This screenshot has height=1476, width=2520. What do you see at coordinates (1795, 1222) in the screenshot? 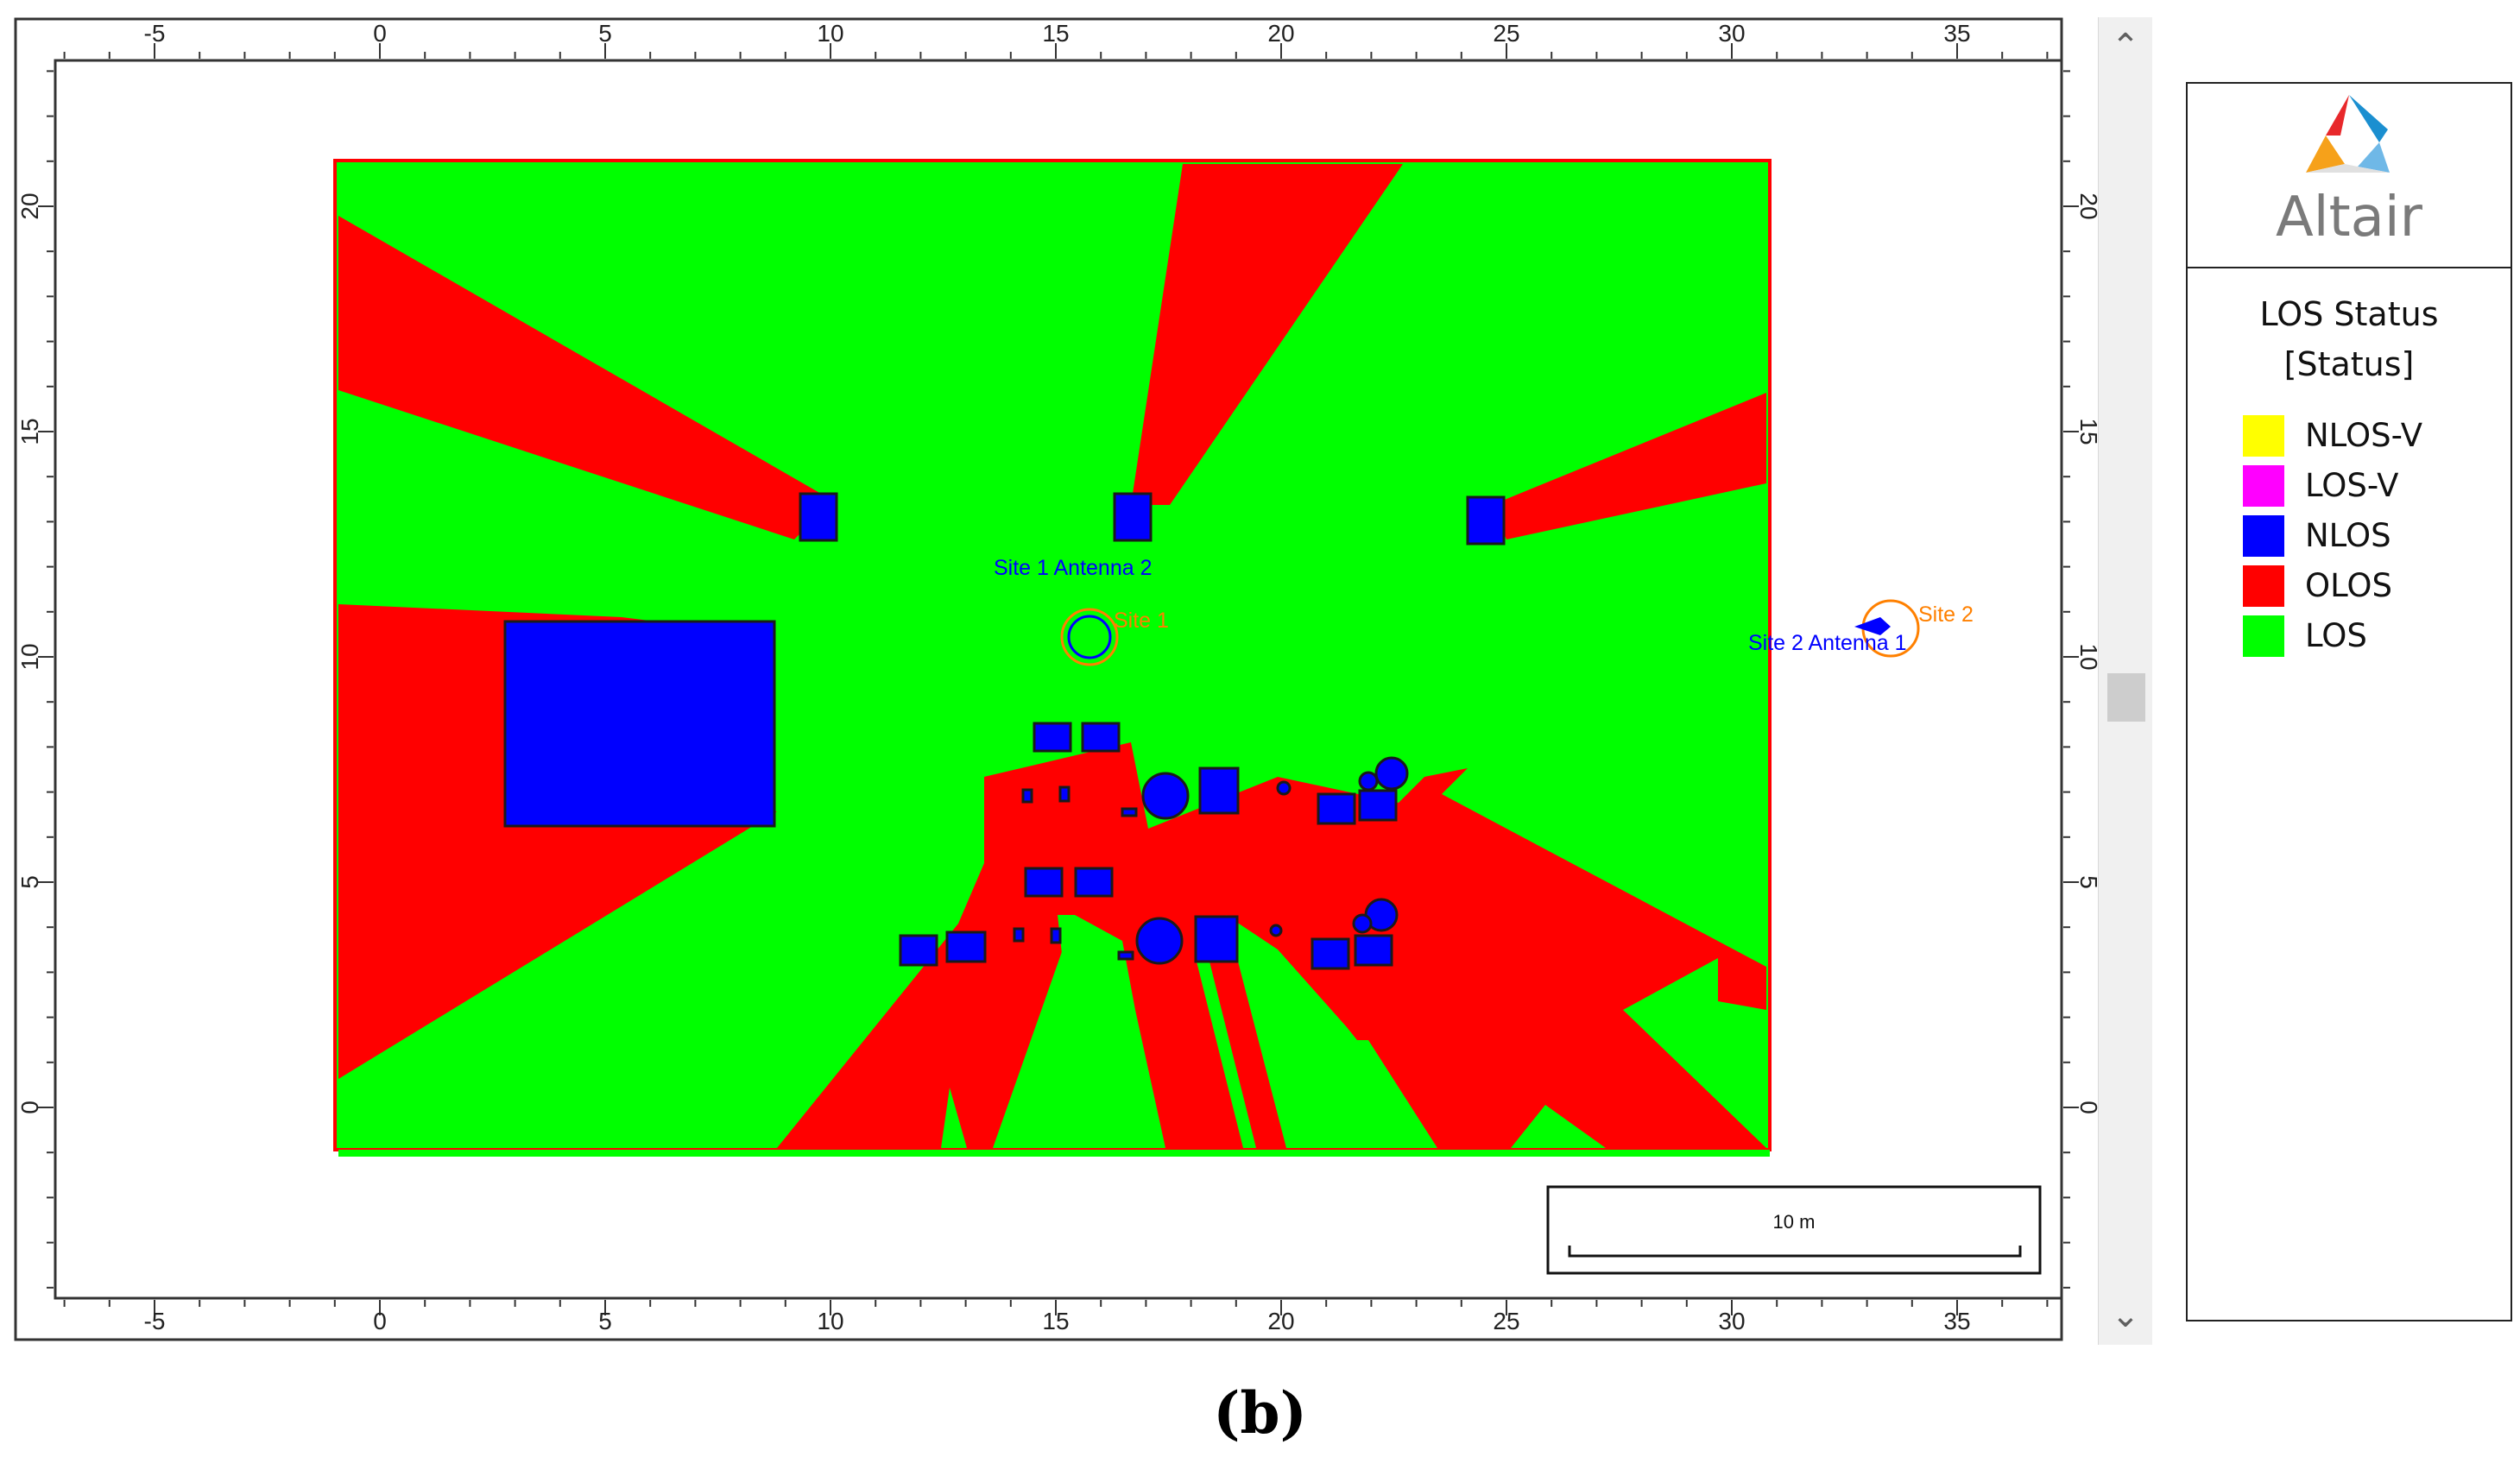
I see `scale-bar-label: 10 m` at bounding box center [1795, 1222].